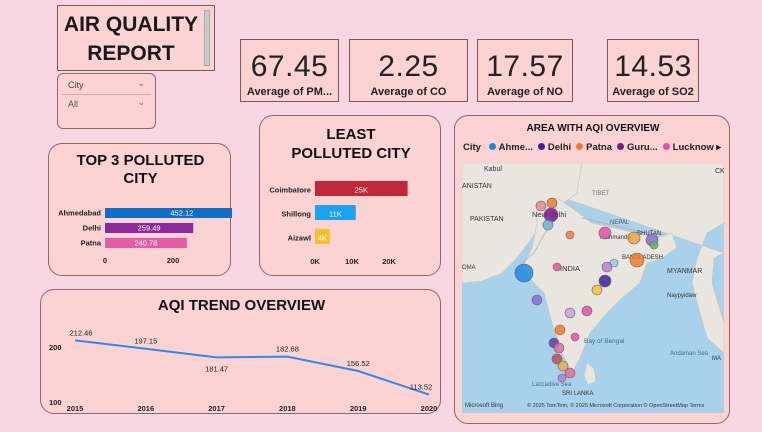 The width and height of the screenshot is (762, 432). What do you see at coordinates (73, 104) in the screenshot?
I see `slicer-value: All` at bounding box center [73, 104].